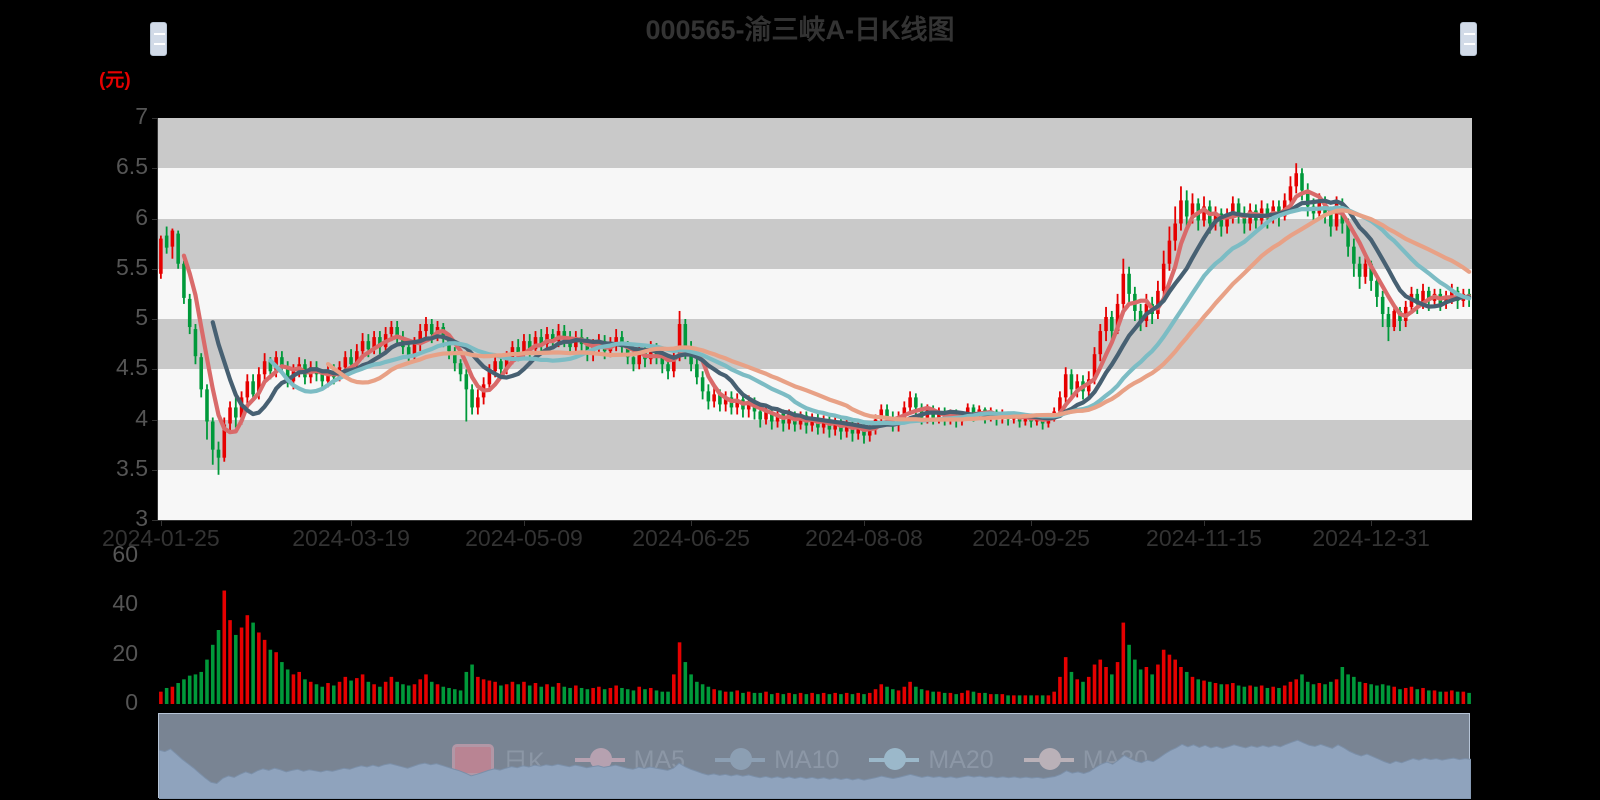  Describe the element at coordinates (155, 420) in the screenshot. I see `price-tick-mark` at that location.